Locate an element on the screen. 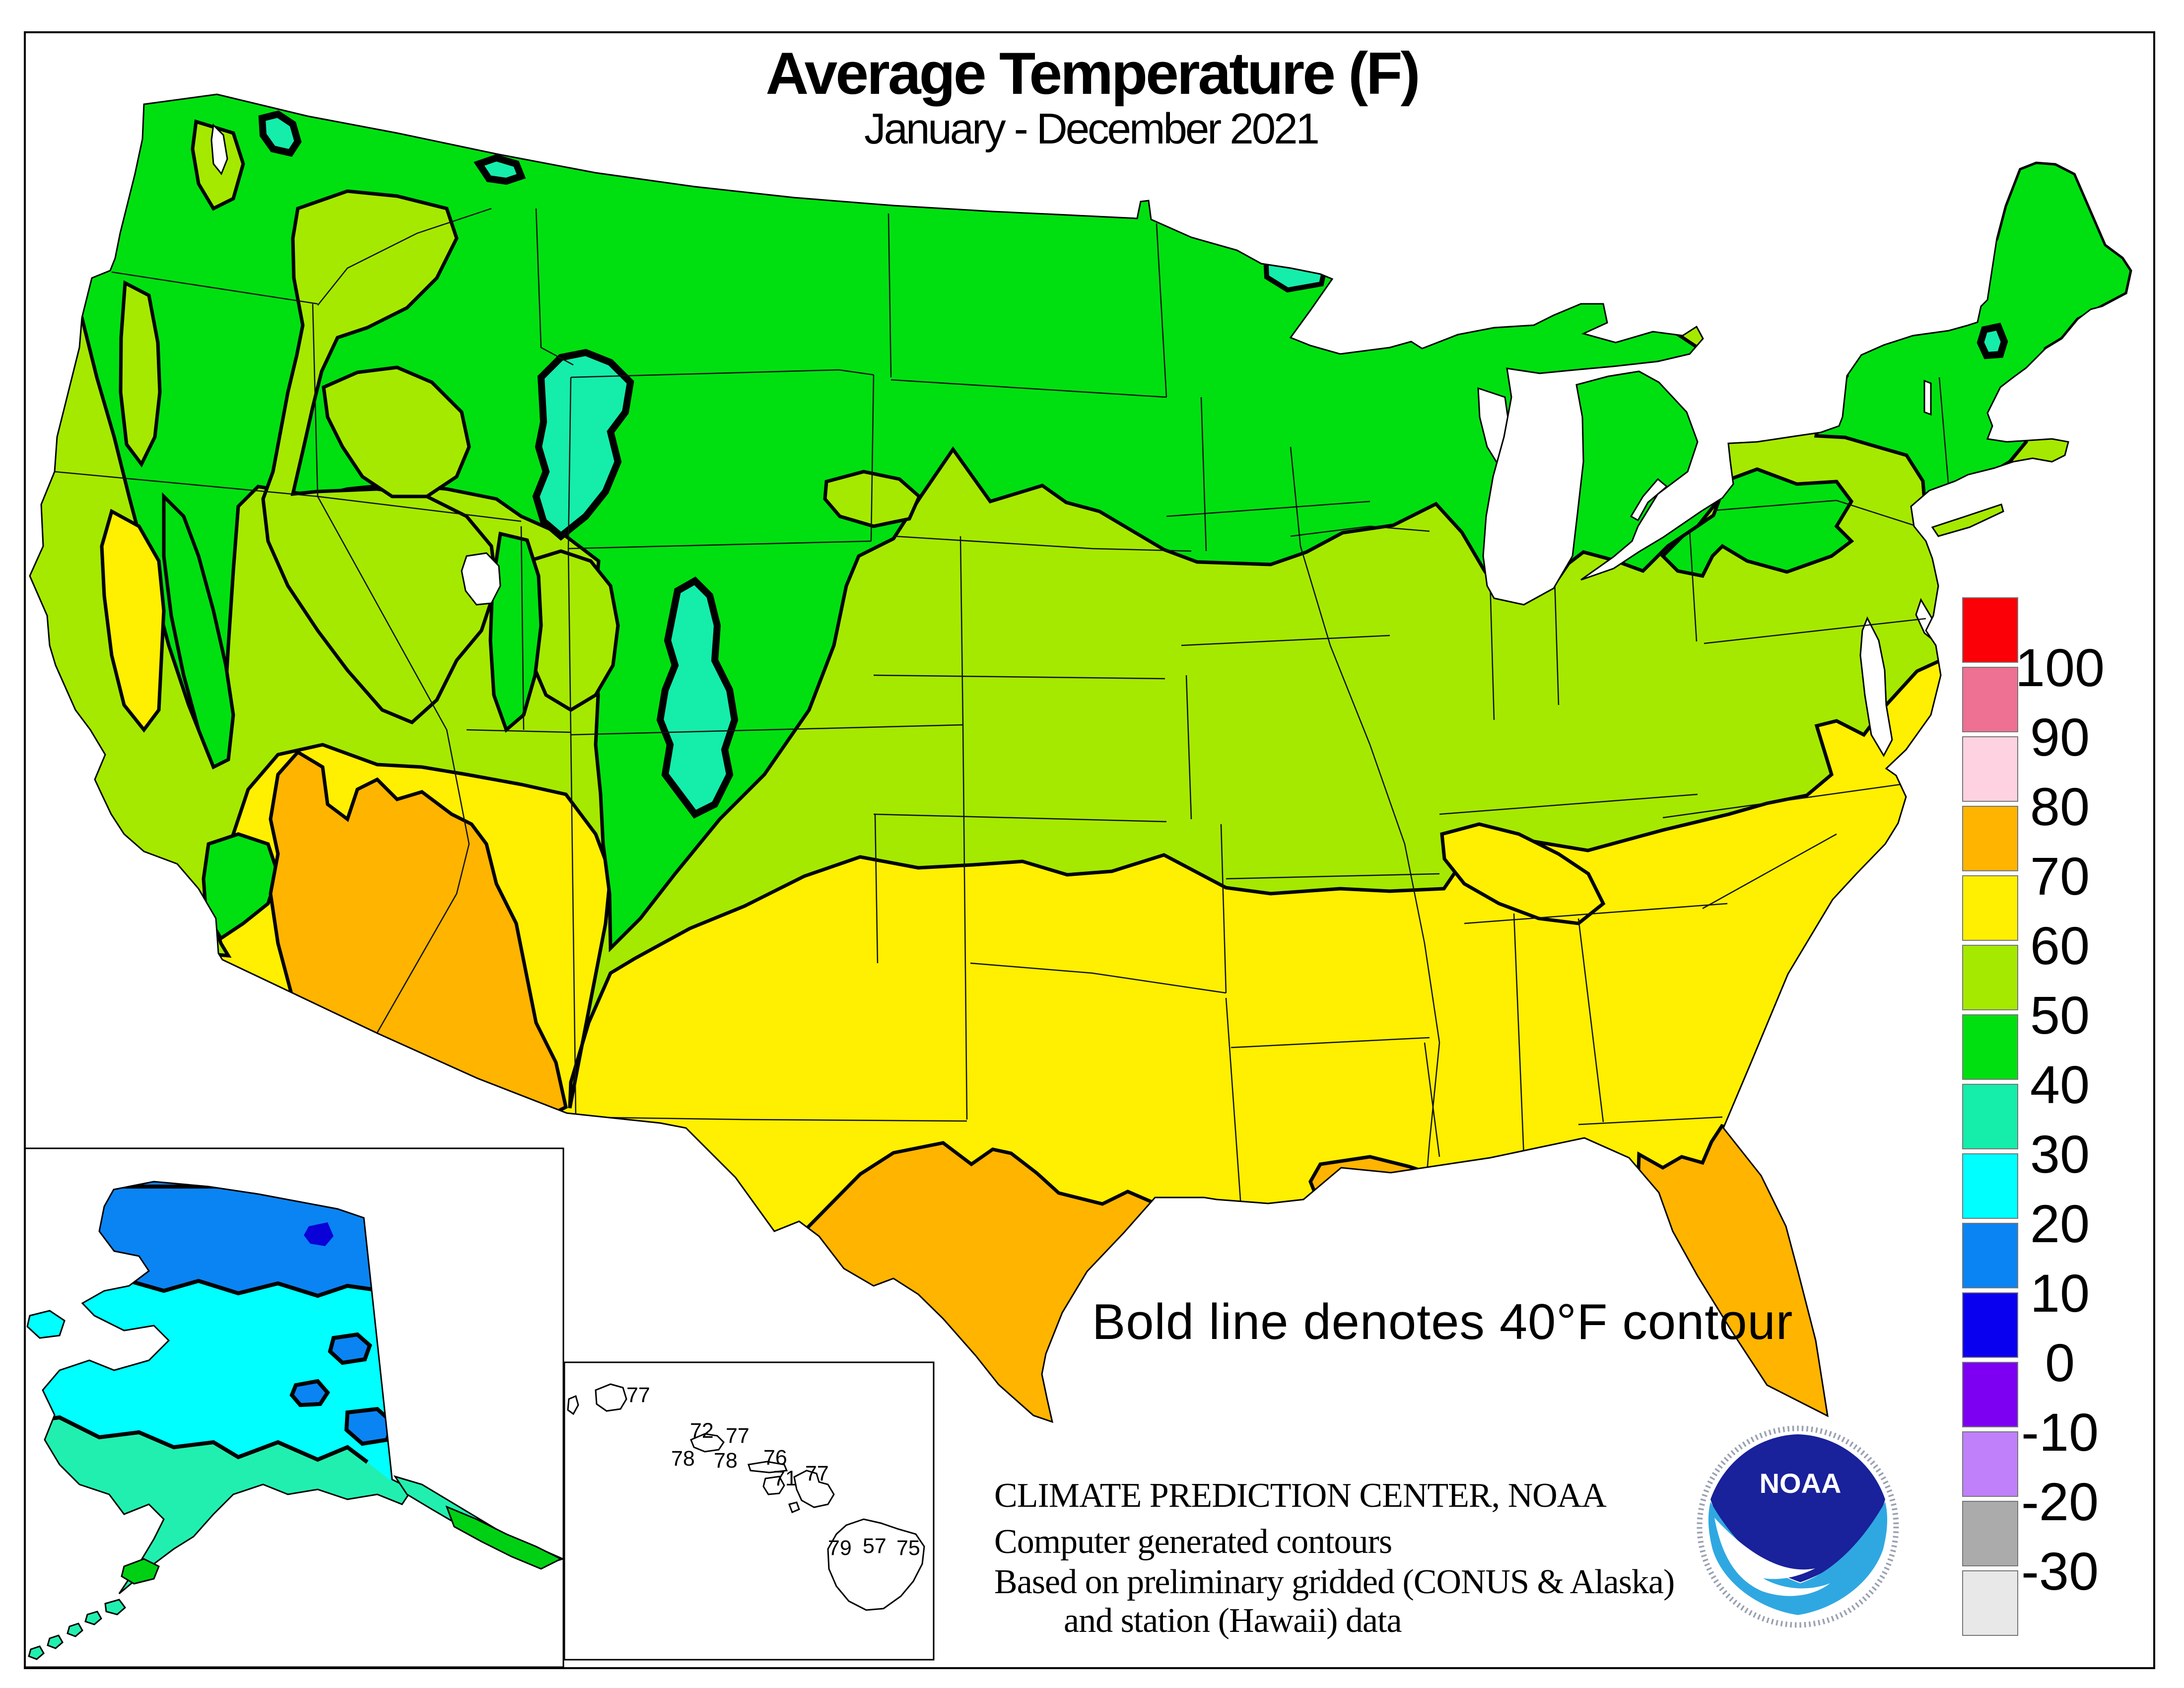  svg-text: Bold line denotes 40°F contour is located at coordinates (1442, 1322).